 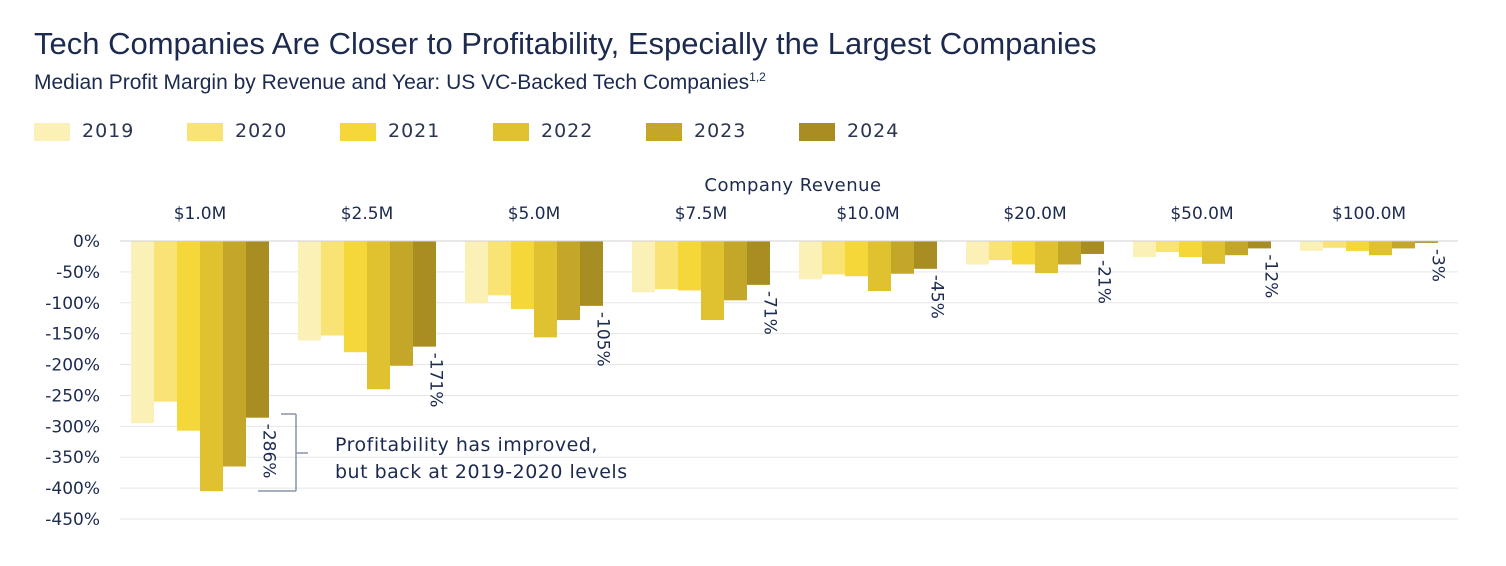 What do you see at coordinates (72, 458) in the screenshot?
I see `y-tick-label: -350%` at bounding box center [72, 458].